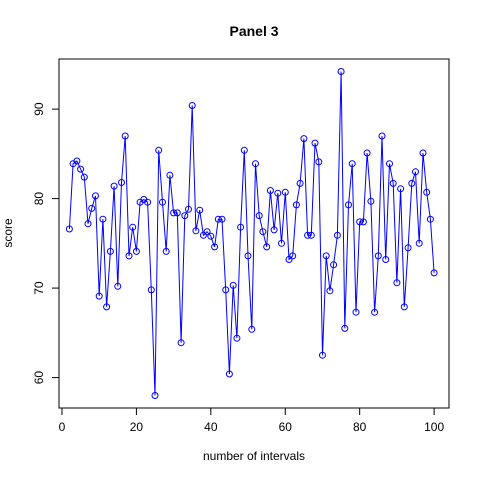 The width and height of the screenshot is (480, 480). What do you see at coordinates (360, 427) in the screenshot?
I see `x-tick-label: 80` at bounding box center [360, 427].